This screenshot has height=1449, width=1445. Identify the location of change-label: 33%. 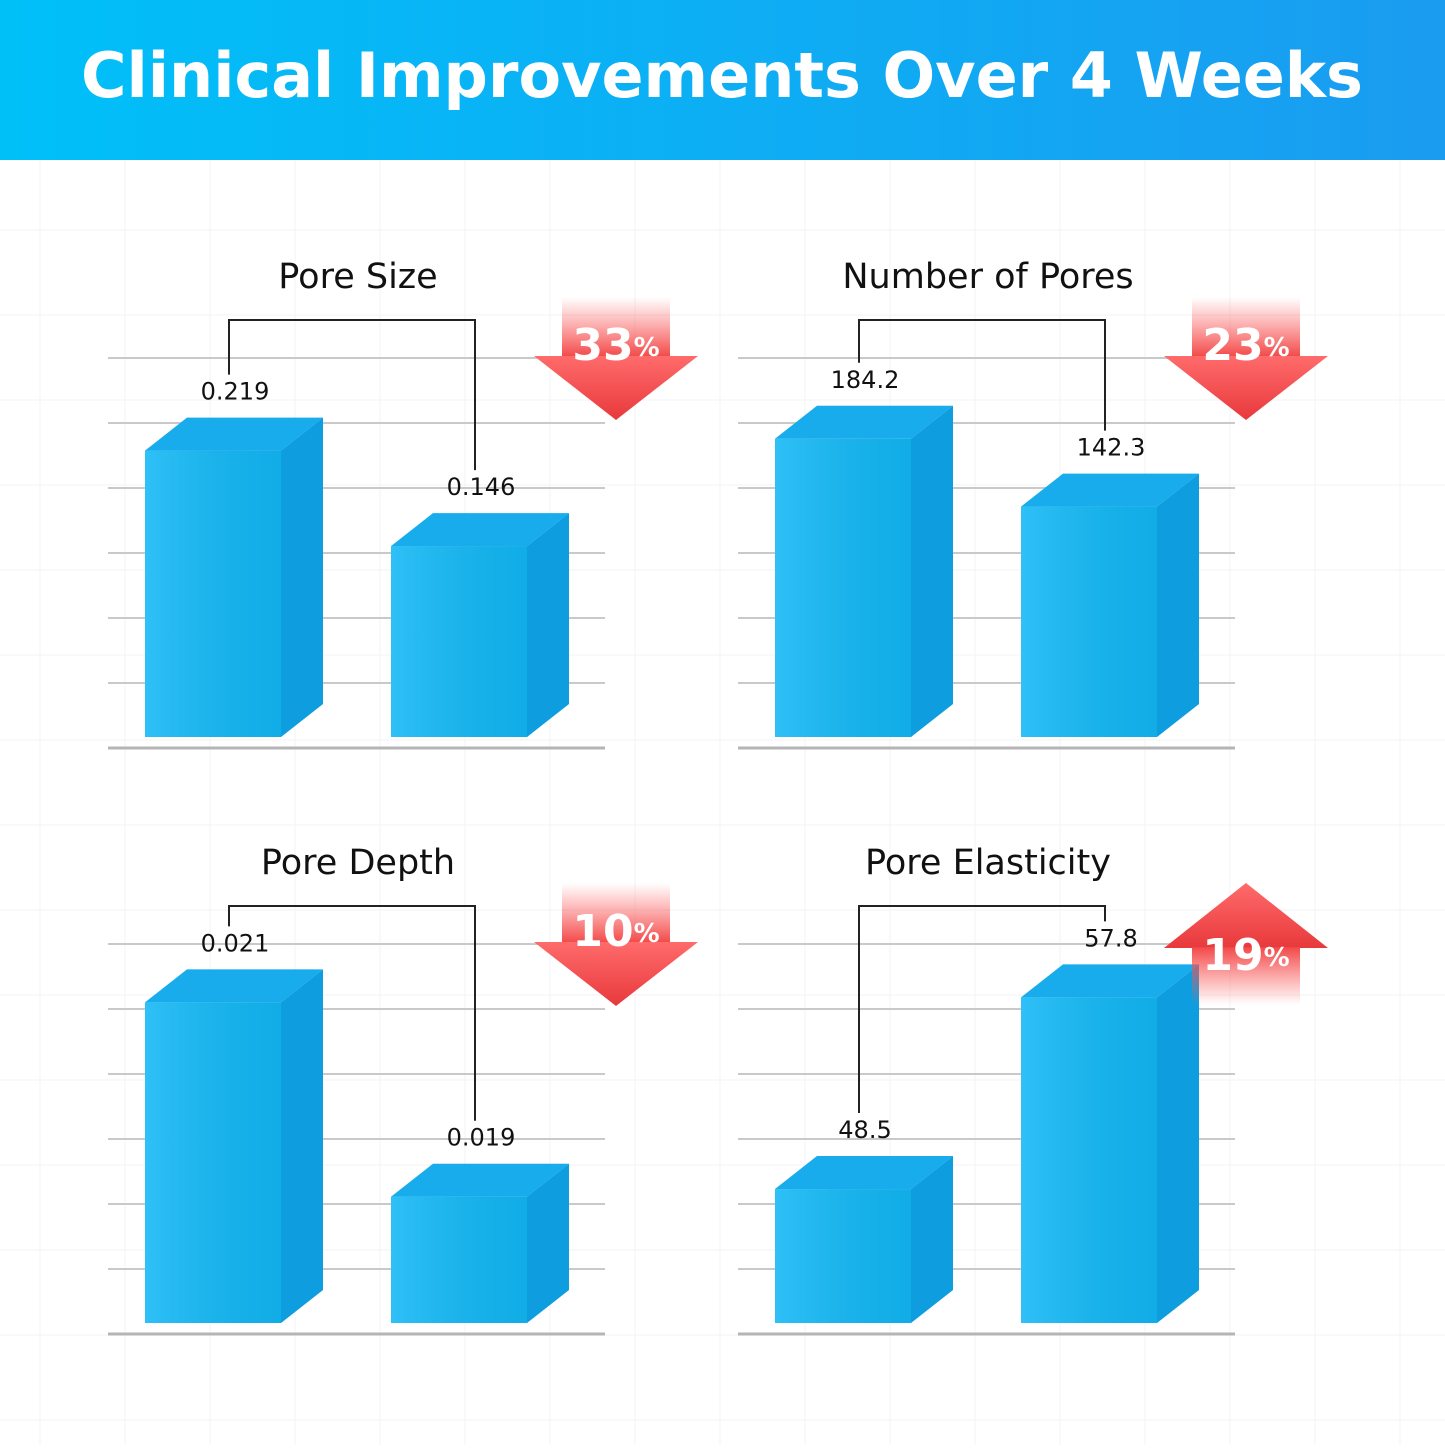
(615, 345).